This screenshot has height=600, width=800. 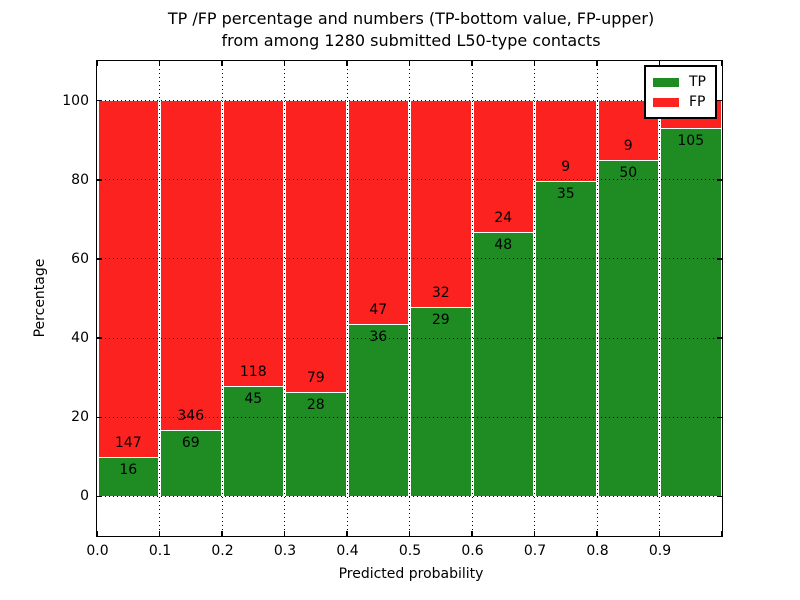 What do you see at coordinates (84, 496) in the screenshot?
I see `y-tick-label: 0` at bounding box center [84, 496].